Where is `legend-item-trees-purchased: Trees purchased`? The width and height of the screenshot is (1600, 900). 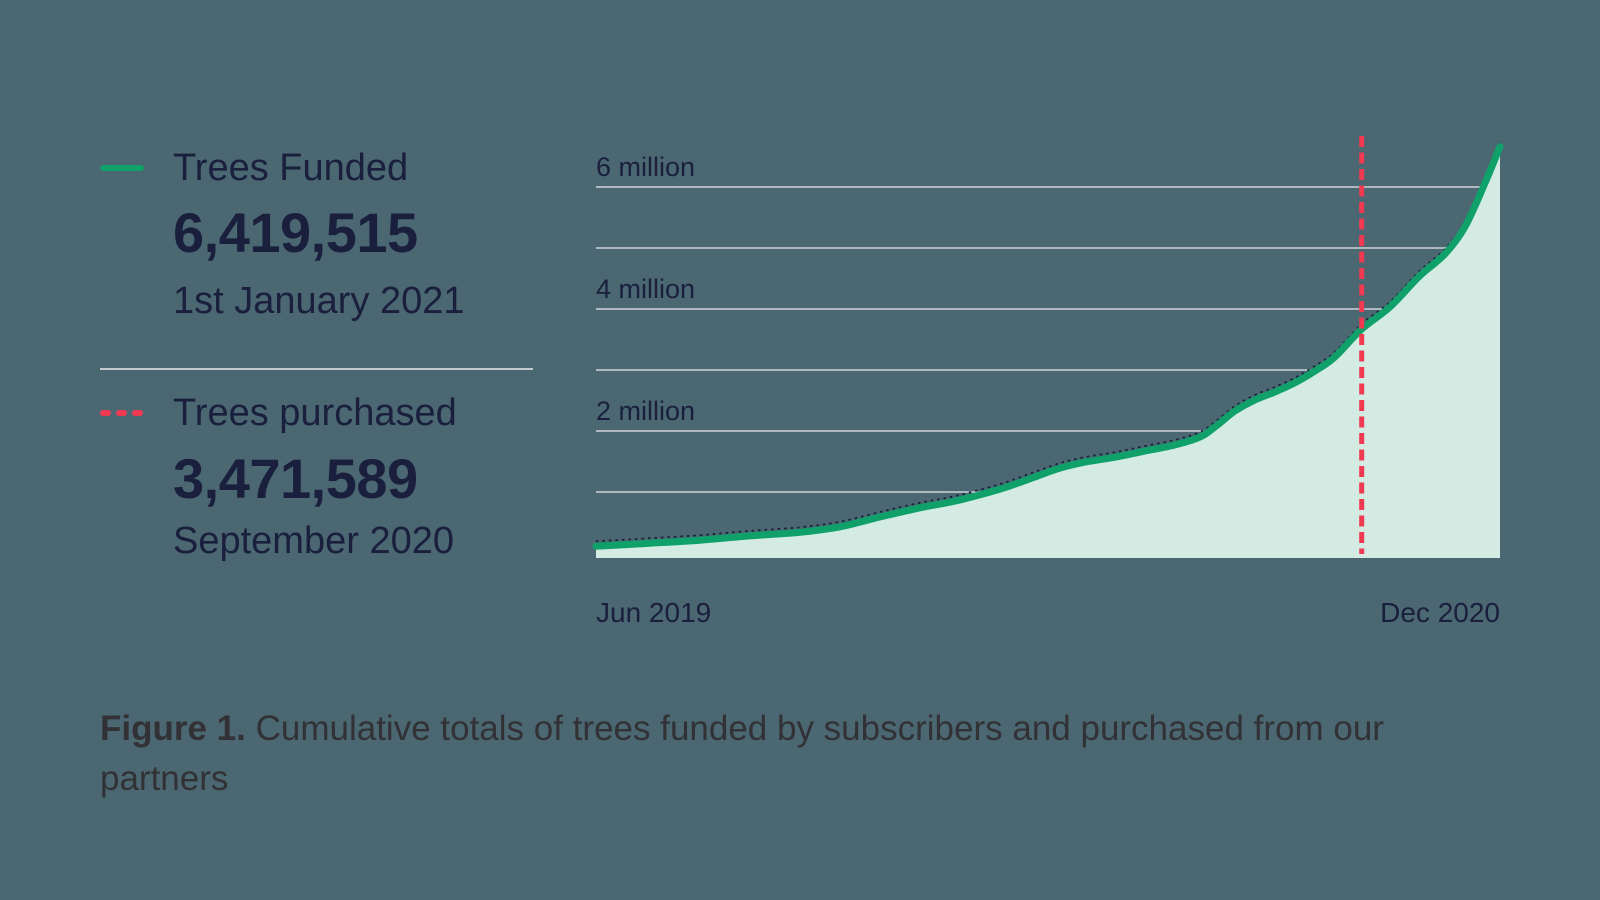 legend-item-trees-purchased: Trees purchased is located at coordinates (278, 413).